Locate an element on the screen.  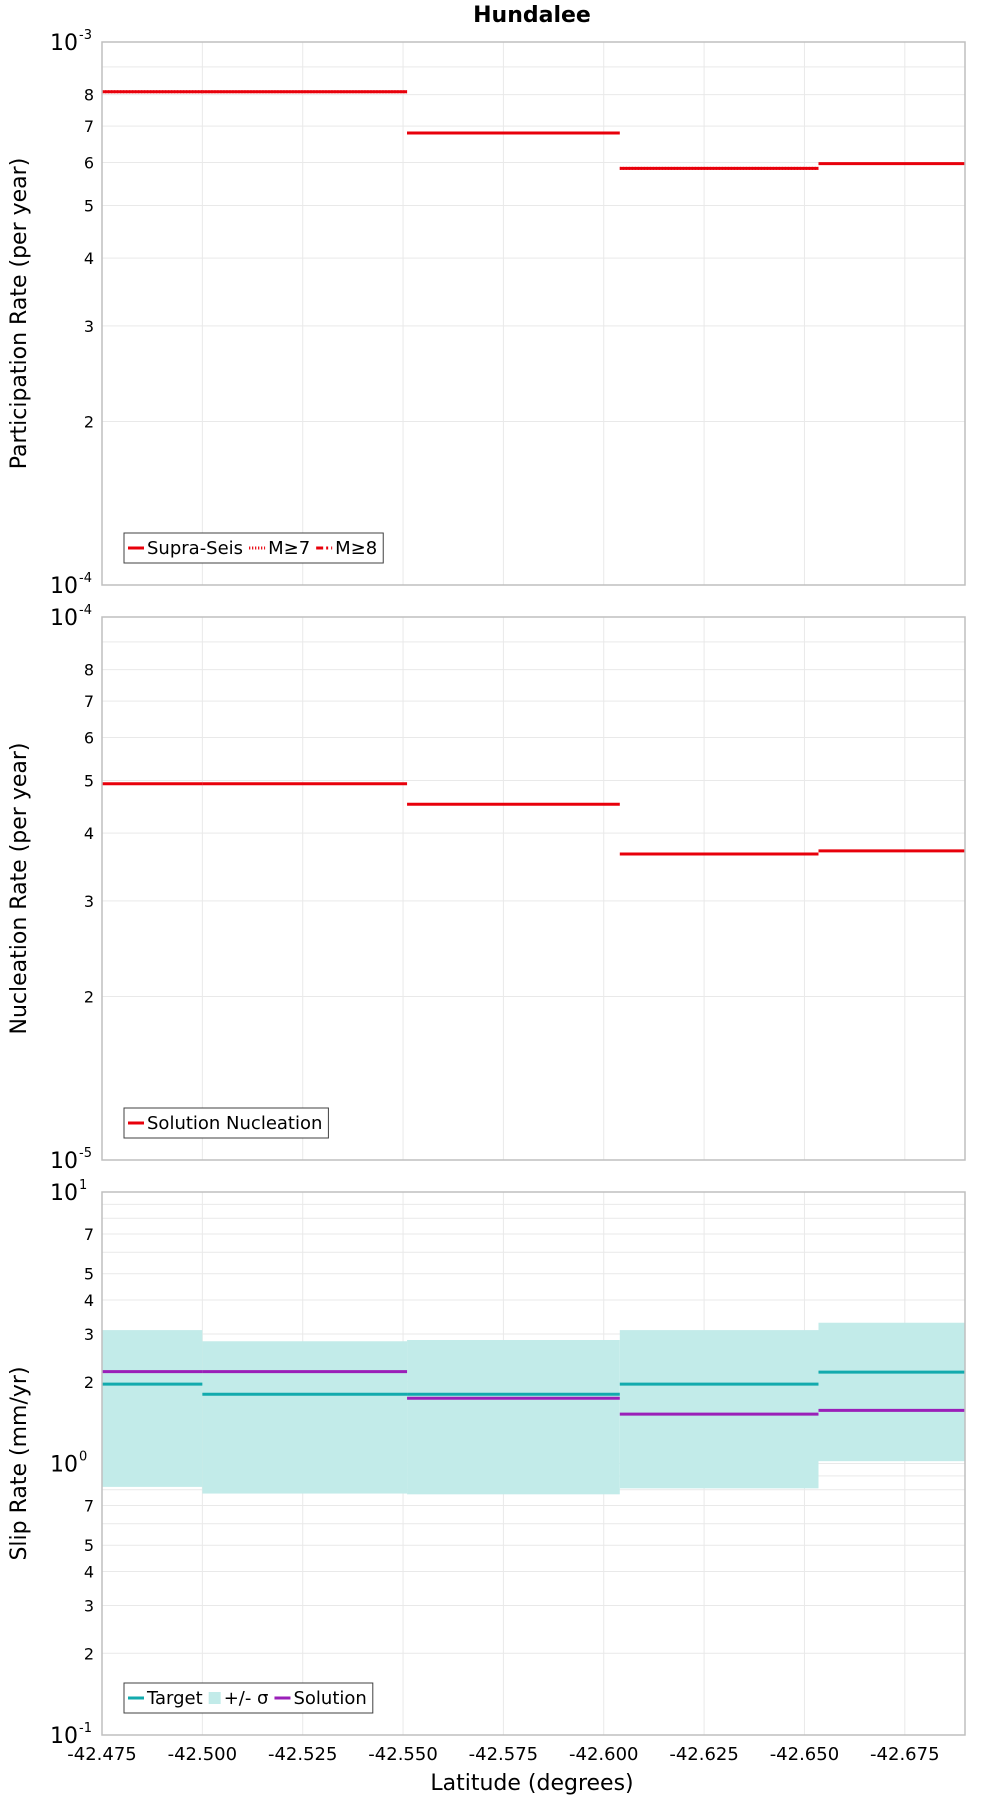
y-major-tick-exponent: -5 is located at coordinates (85, 1153).